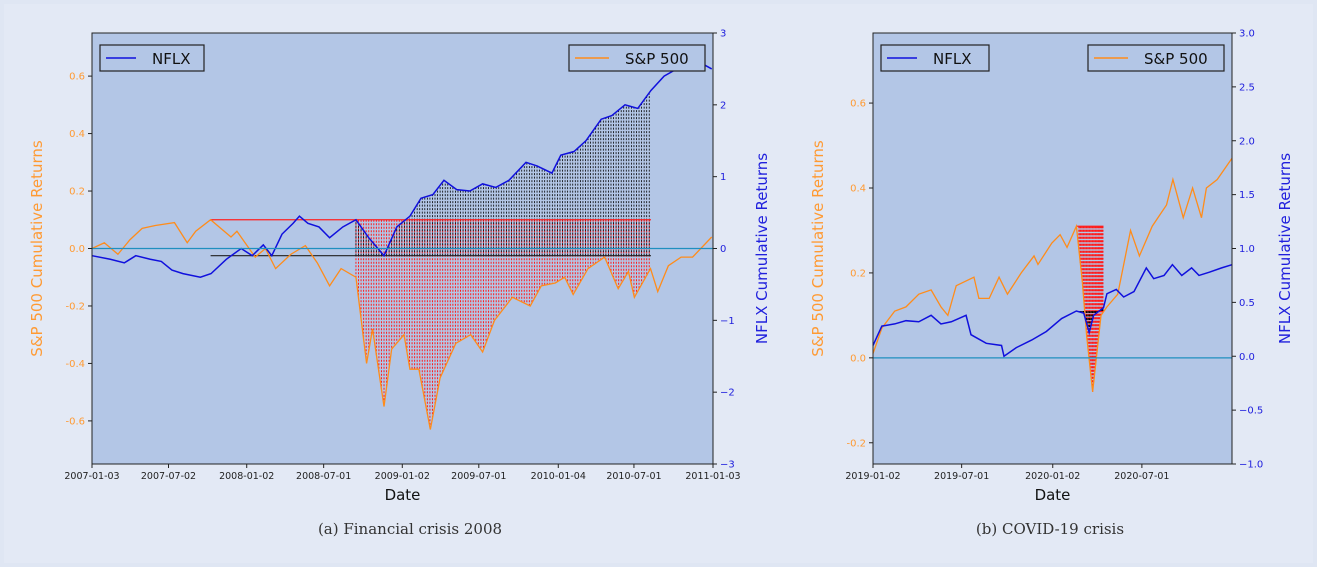  What do you see at coordinates (75, 364) in the screenshot?
I see `chart0-y-left-tick-label: -0.4` at bounding box center [75, 364].